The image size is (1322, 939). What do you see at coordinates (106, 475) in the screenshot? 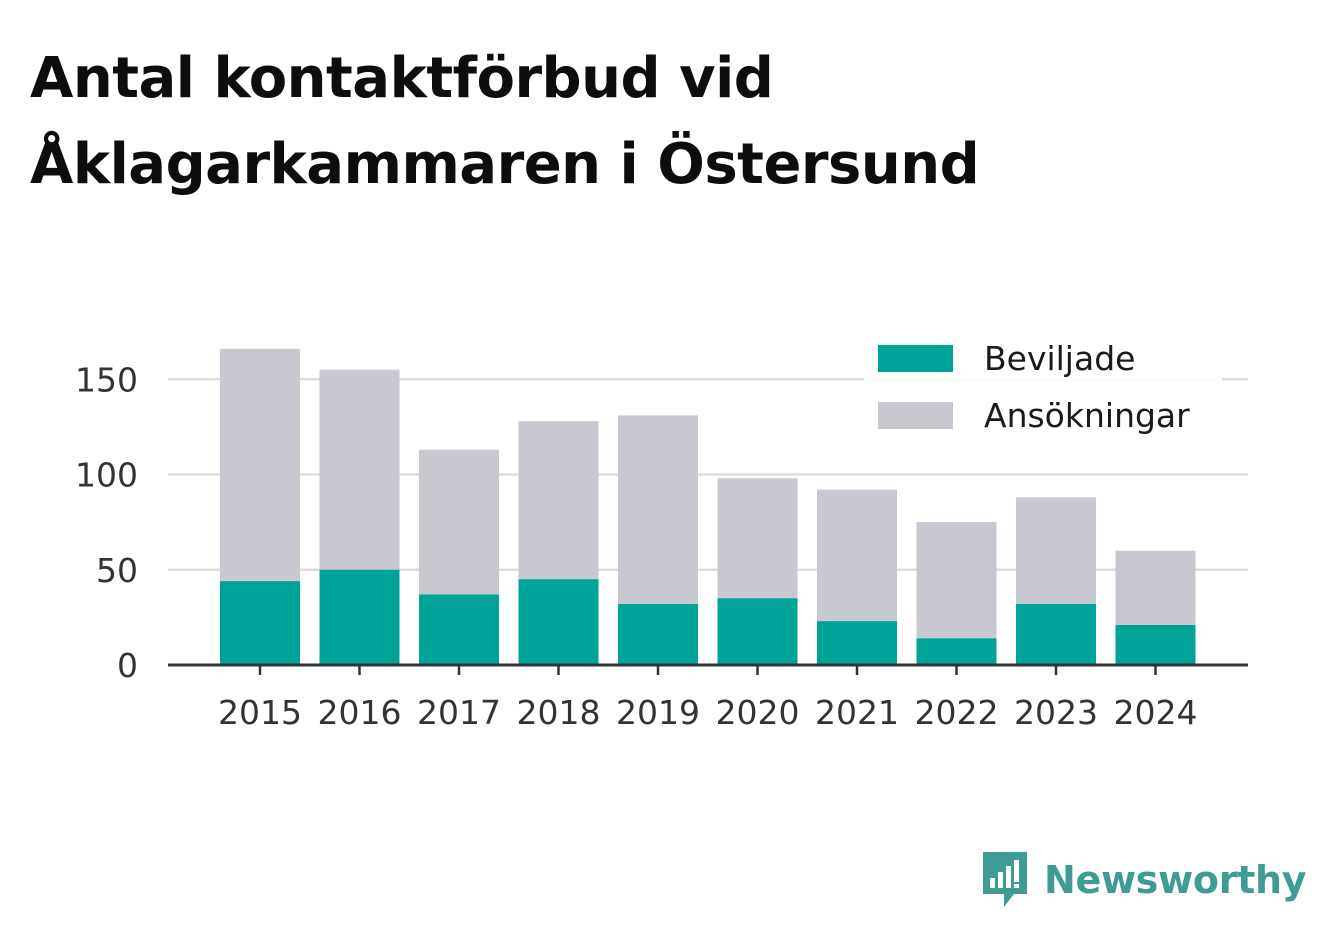
I see `y-tick-label: 100` at bounding box center [106, 475].